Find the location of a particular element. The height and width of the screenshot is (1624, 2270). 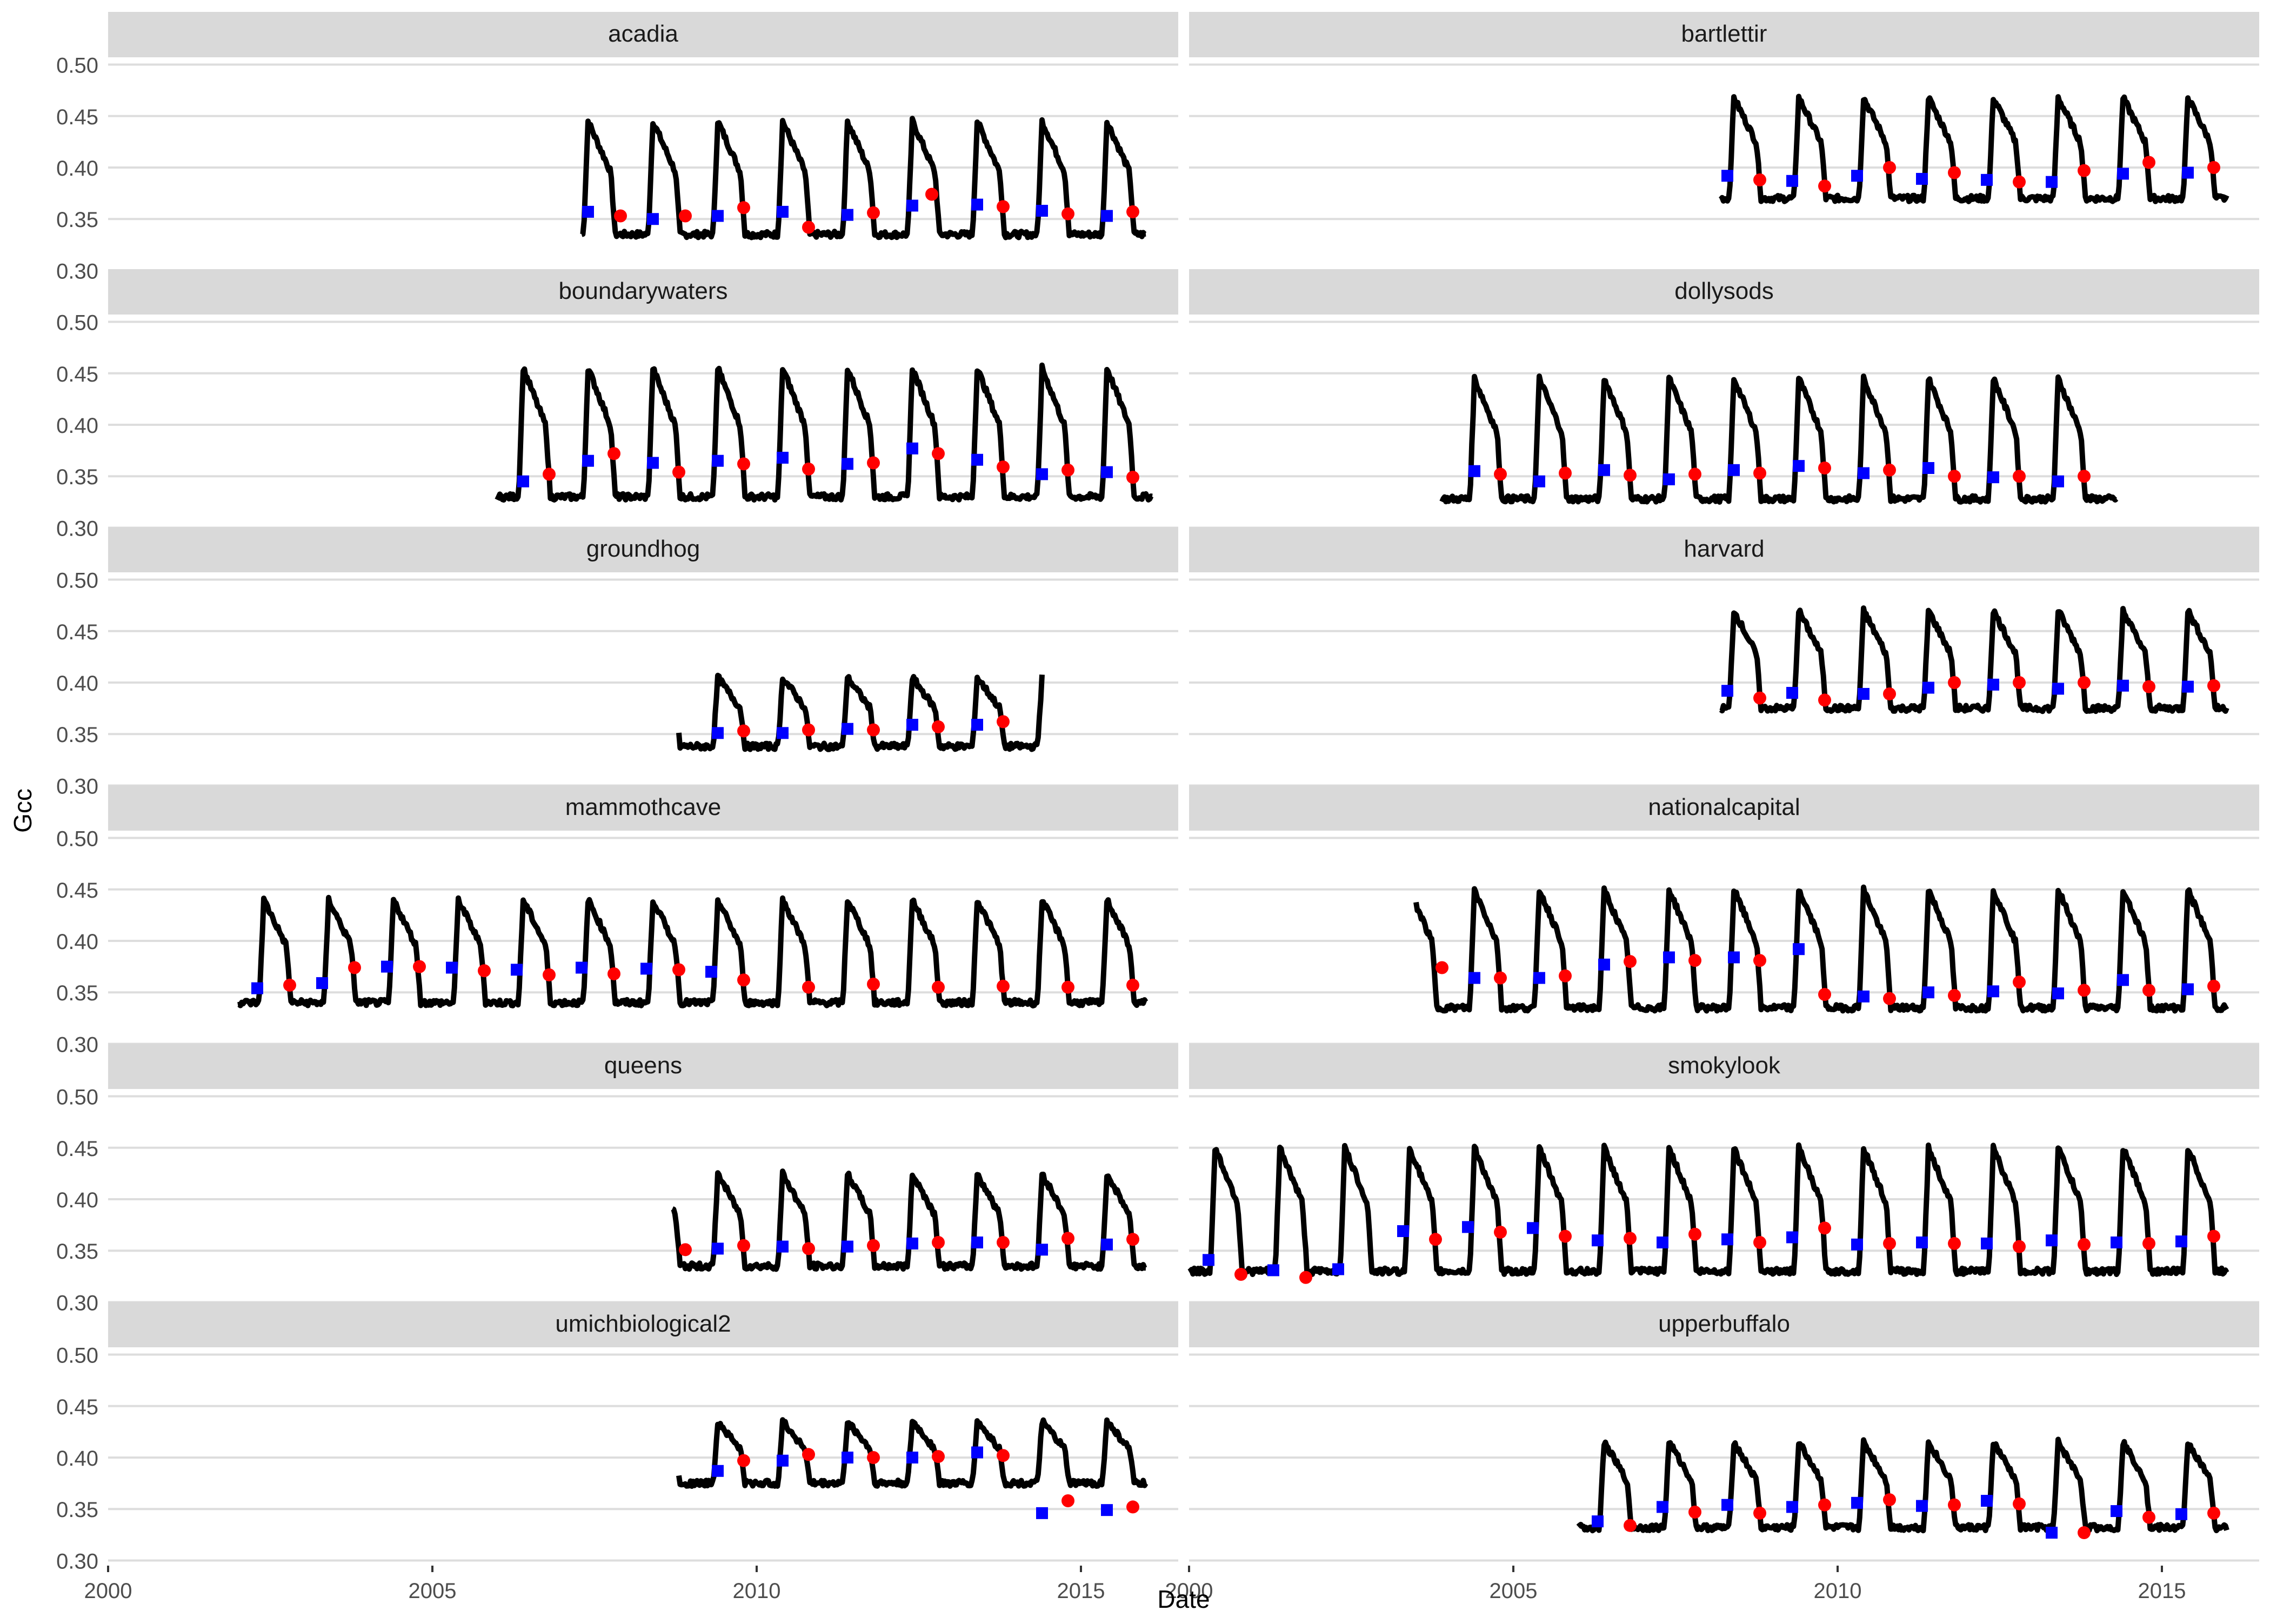

panel-title: mammothcave is located at coordinates (643, 807).